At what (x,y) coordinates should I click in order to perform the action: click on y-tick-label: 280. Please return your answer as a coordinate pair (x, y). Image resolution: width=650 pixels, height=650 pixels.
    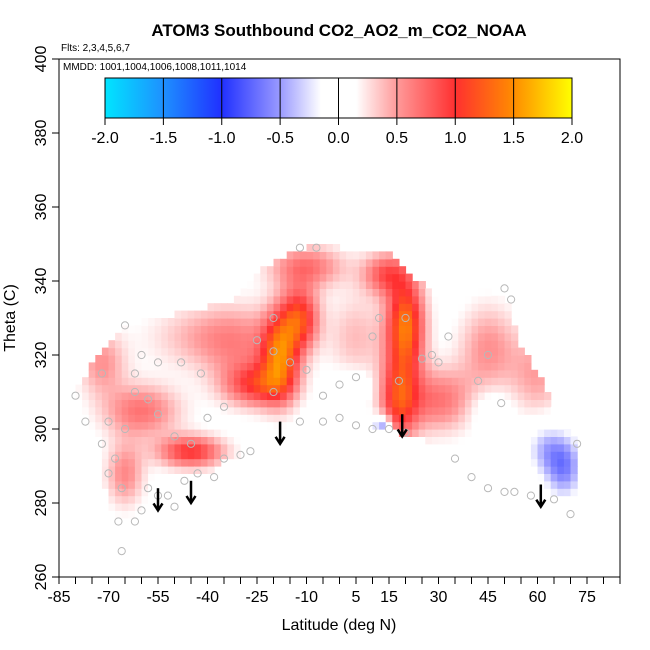
    Looking at the image, I should click on (41, 503).